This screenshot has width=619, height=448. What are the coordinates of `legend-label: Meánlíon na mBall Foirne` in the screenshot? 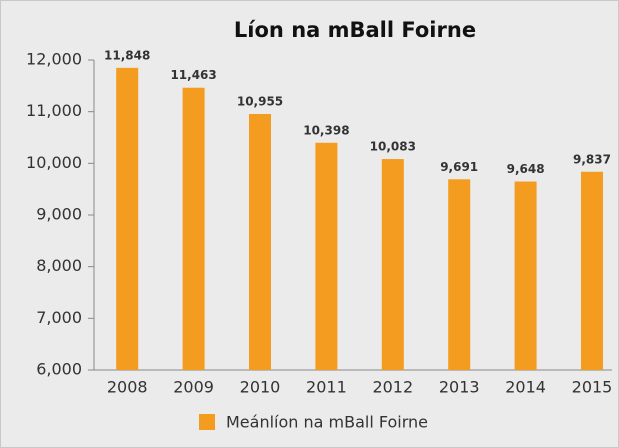 It's located at (327, 422).